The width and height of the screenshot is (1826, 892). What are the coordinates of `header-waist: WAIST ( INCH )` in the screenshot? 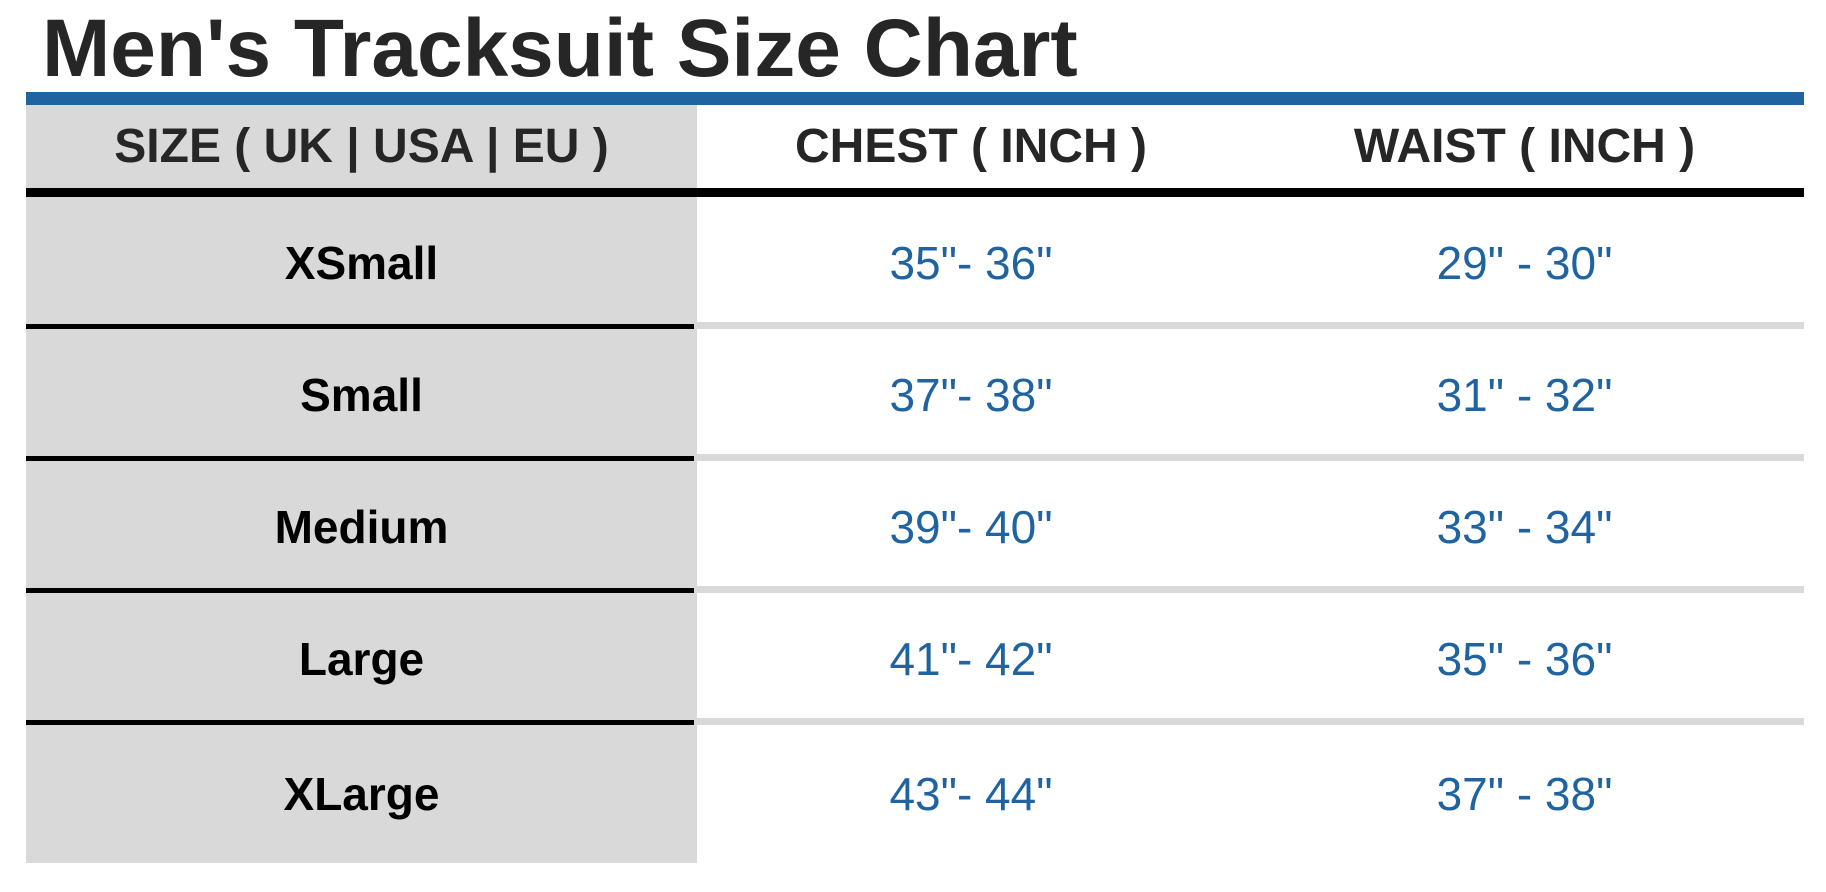 It's located at (1524, 146).